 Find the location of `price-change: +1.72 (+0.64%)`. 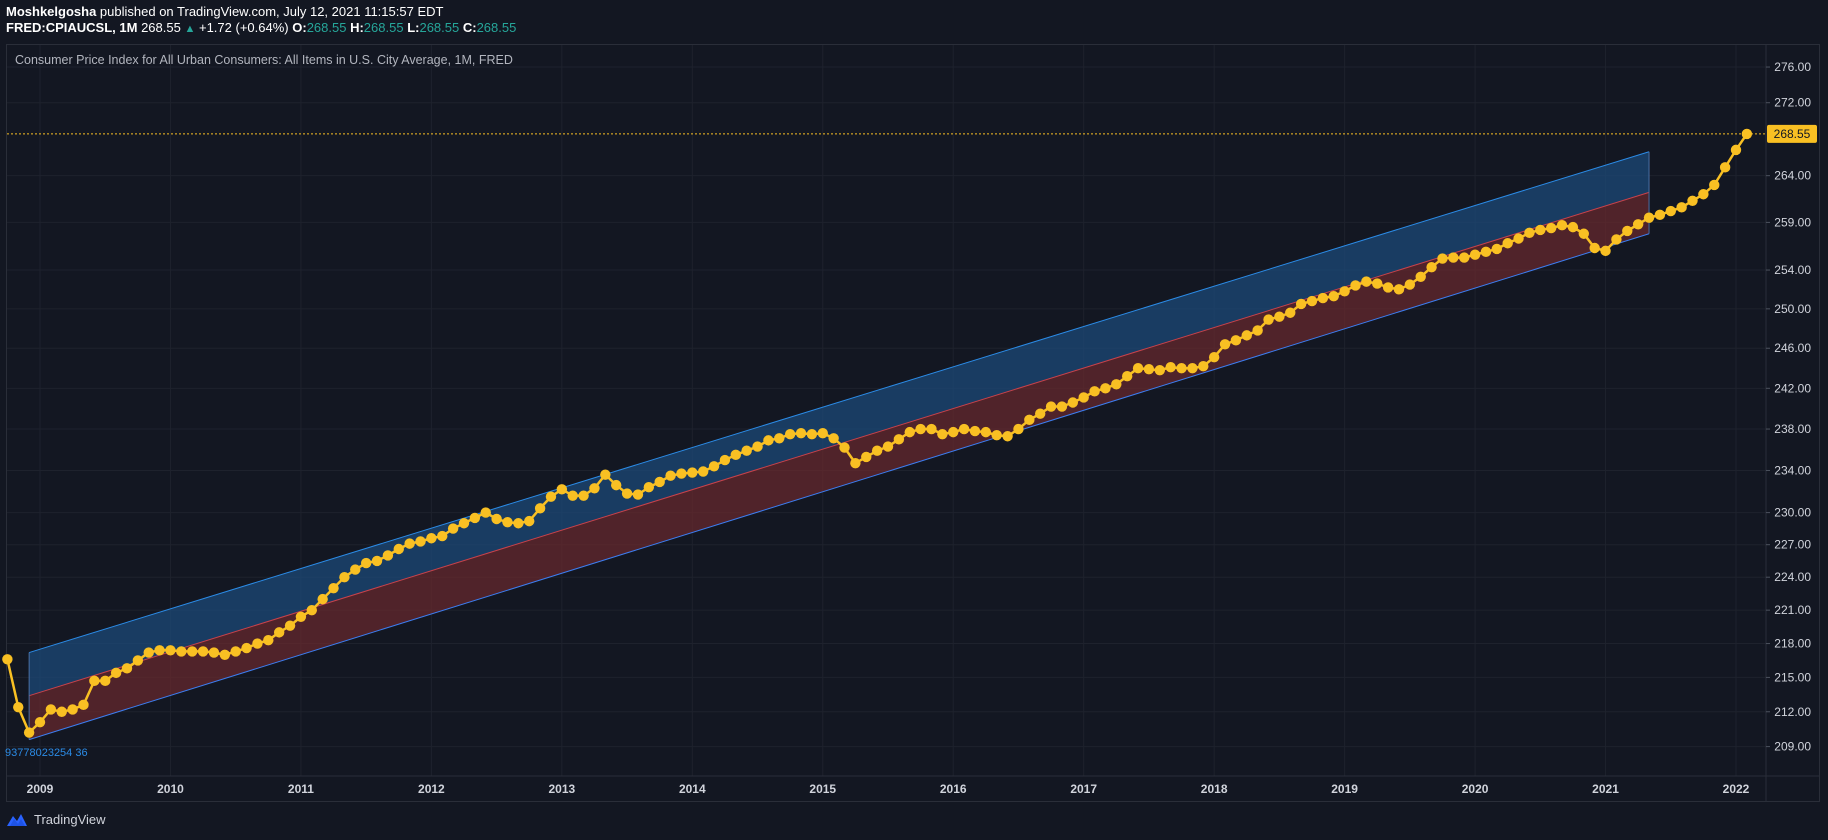

price-change: +1.72 (+0.64%) is located at coordinates (243, 27).